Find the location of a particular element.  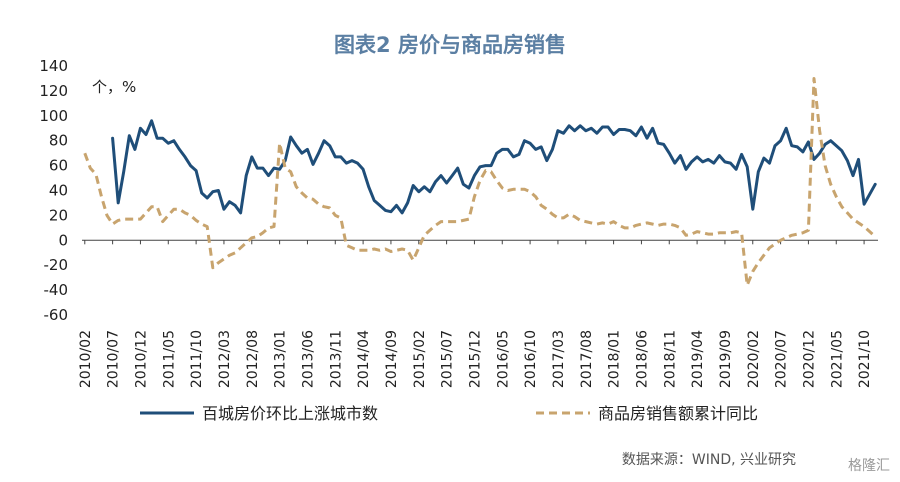

x-tick-label: 2013/06 is located at coordinates (308, 359).